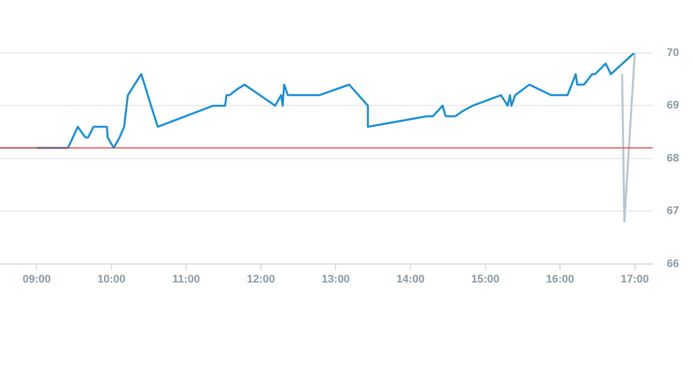 The width and height of the screenshot is (693, 365). Describe the element at coordinates (410, 279) in the screenshot. I see `x-tick-label: 14:00` at that location.